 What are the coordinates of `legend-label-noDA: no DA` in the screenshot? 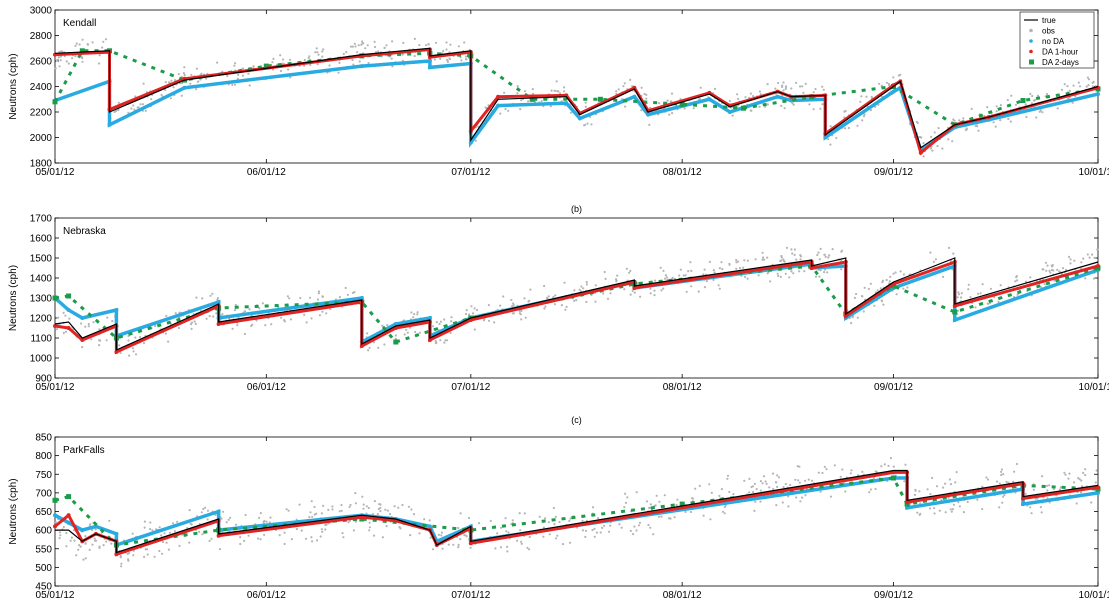 It's located at (1053, 41).